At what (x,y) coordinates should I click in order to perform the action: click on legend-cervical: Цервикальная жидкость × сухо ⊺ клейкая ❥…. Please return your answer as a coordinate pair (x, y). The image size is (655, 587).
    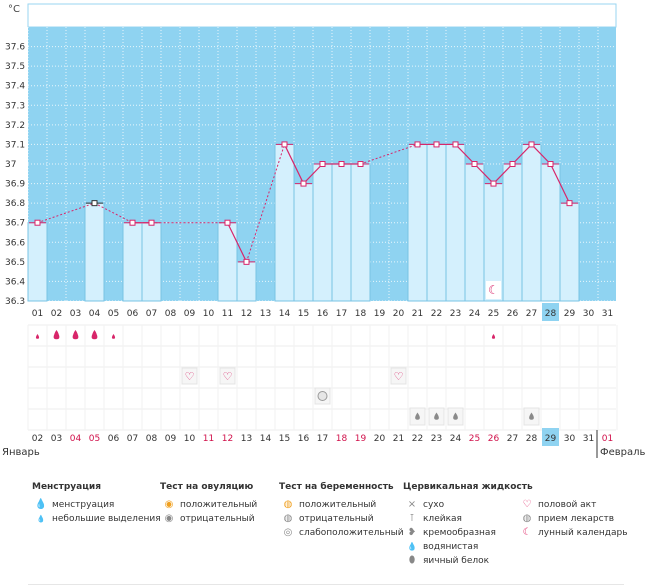
    Looking at the image, I should click on (468, 525).